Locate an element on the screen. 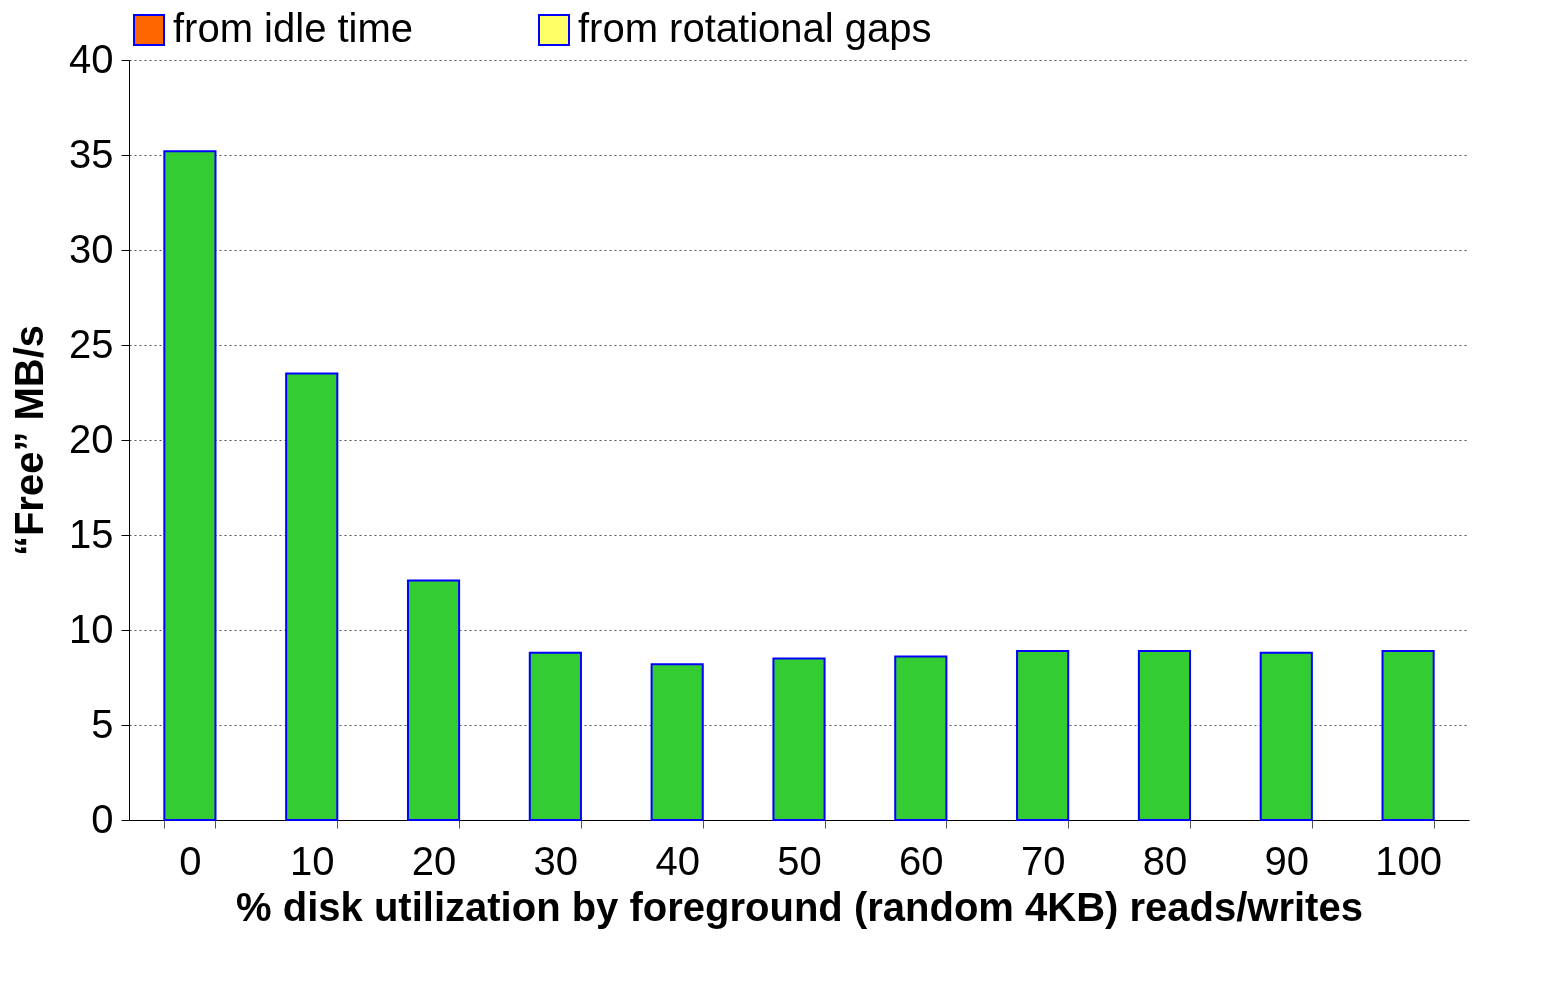 The image size is (1559, 991). y-tick-label: 35 is located at coordinates (91, 153).